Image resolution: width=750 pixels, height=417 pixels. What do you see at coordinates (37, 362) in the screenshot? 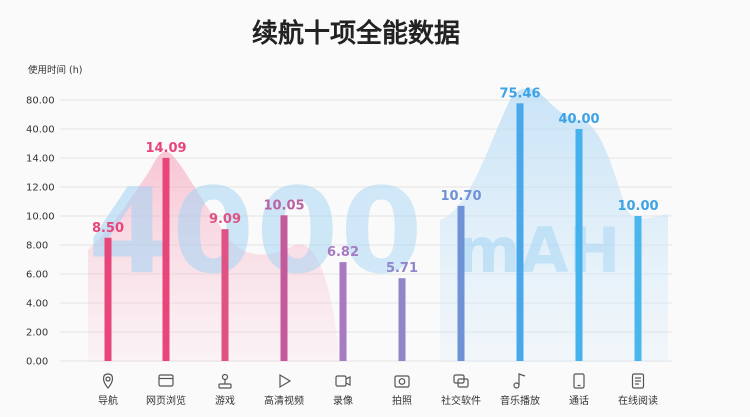
I see `y-tick-label: 0.00` at bounding box center [37, 362].